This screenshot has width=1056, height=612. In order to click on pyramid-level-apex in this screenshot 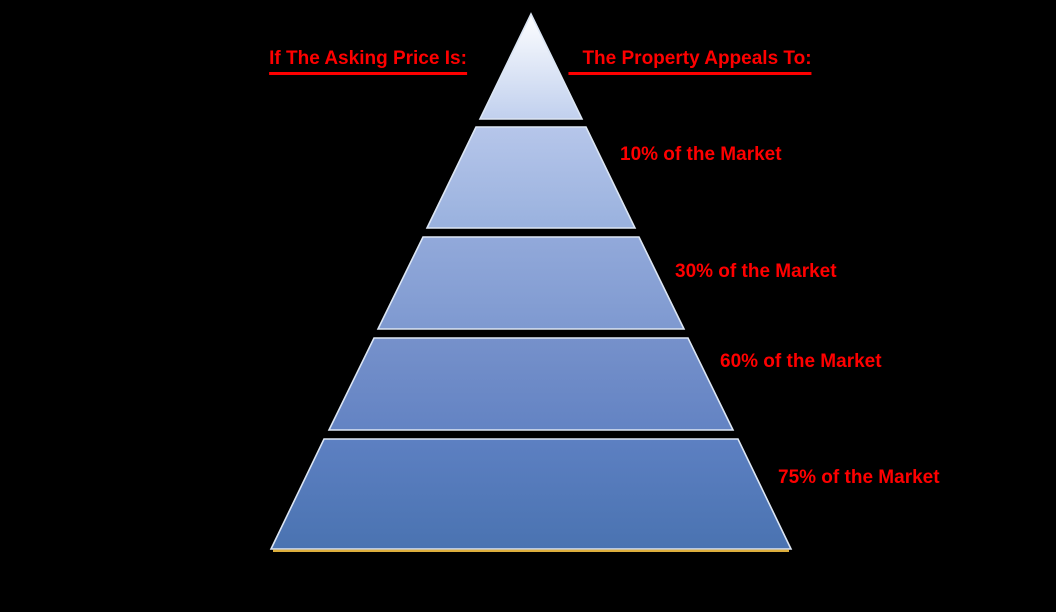, I will do `click(531, 66)`.